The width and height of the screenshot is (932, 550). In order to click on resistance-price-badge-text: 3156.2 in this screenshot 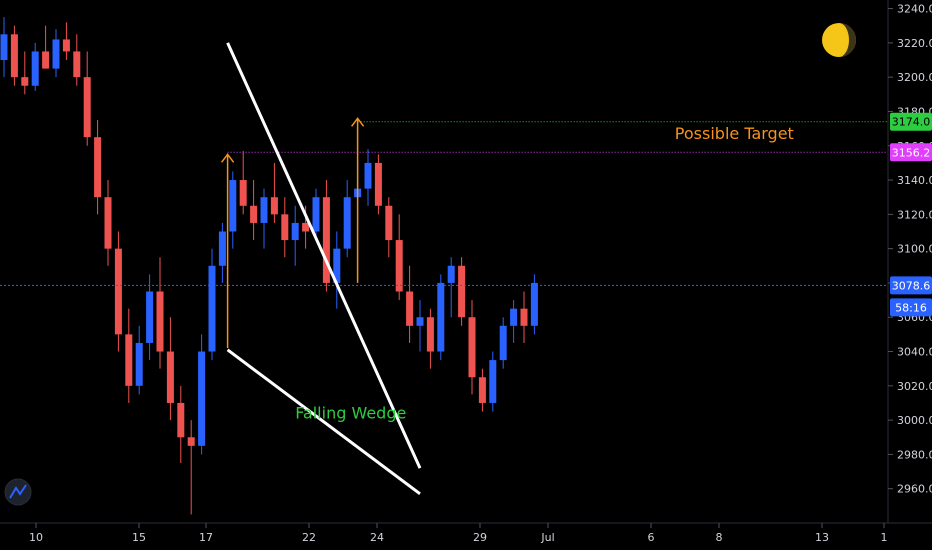, I will do `click(911, 152)`.